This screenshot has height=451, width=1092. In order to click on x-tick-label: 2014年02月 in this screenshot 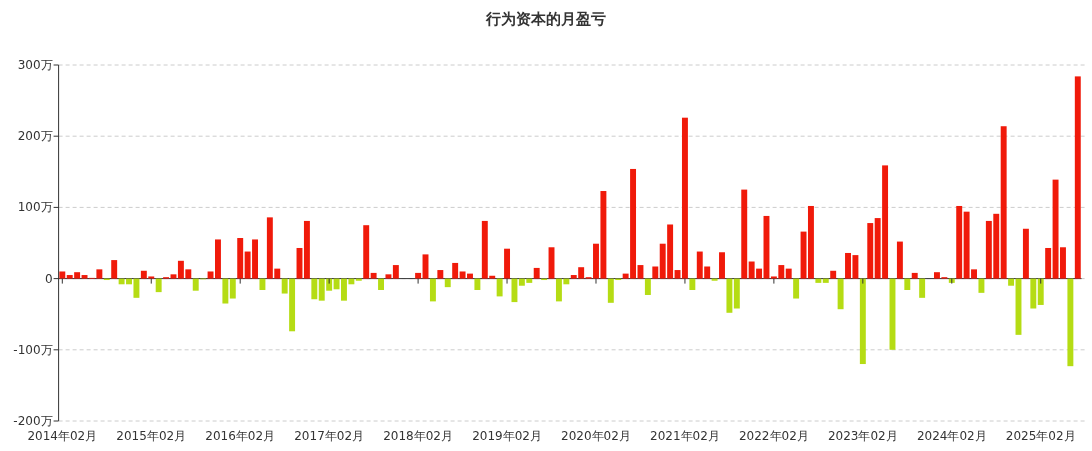, I will do `click(62, 436)`.